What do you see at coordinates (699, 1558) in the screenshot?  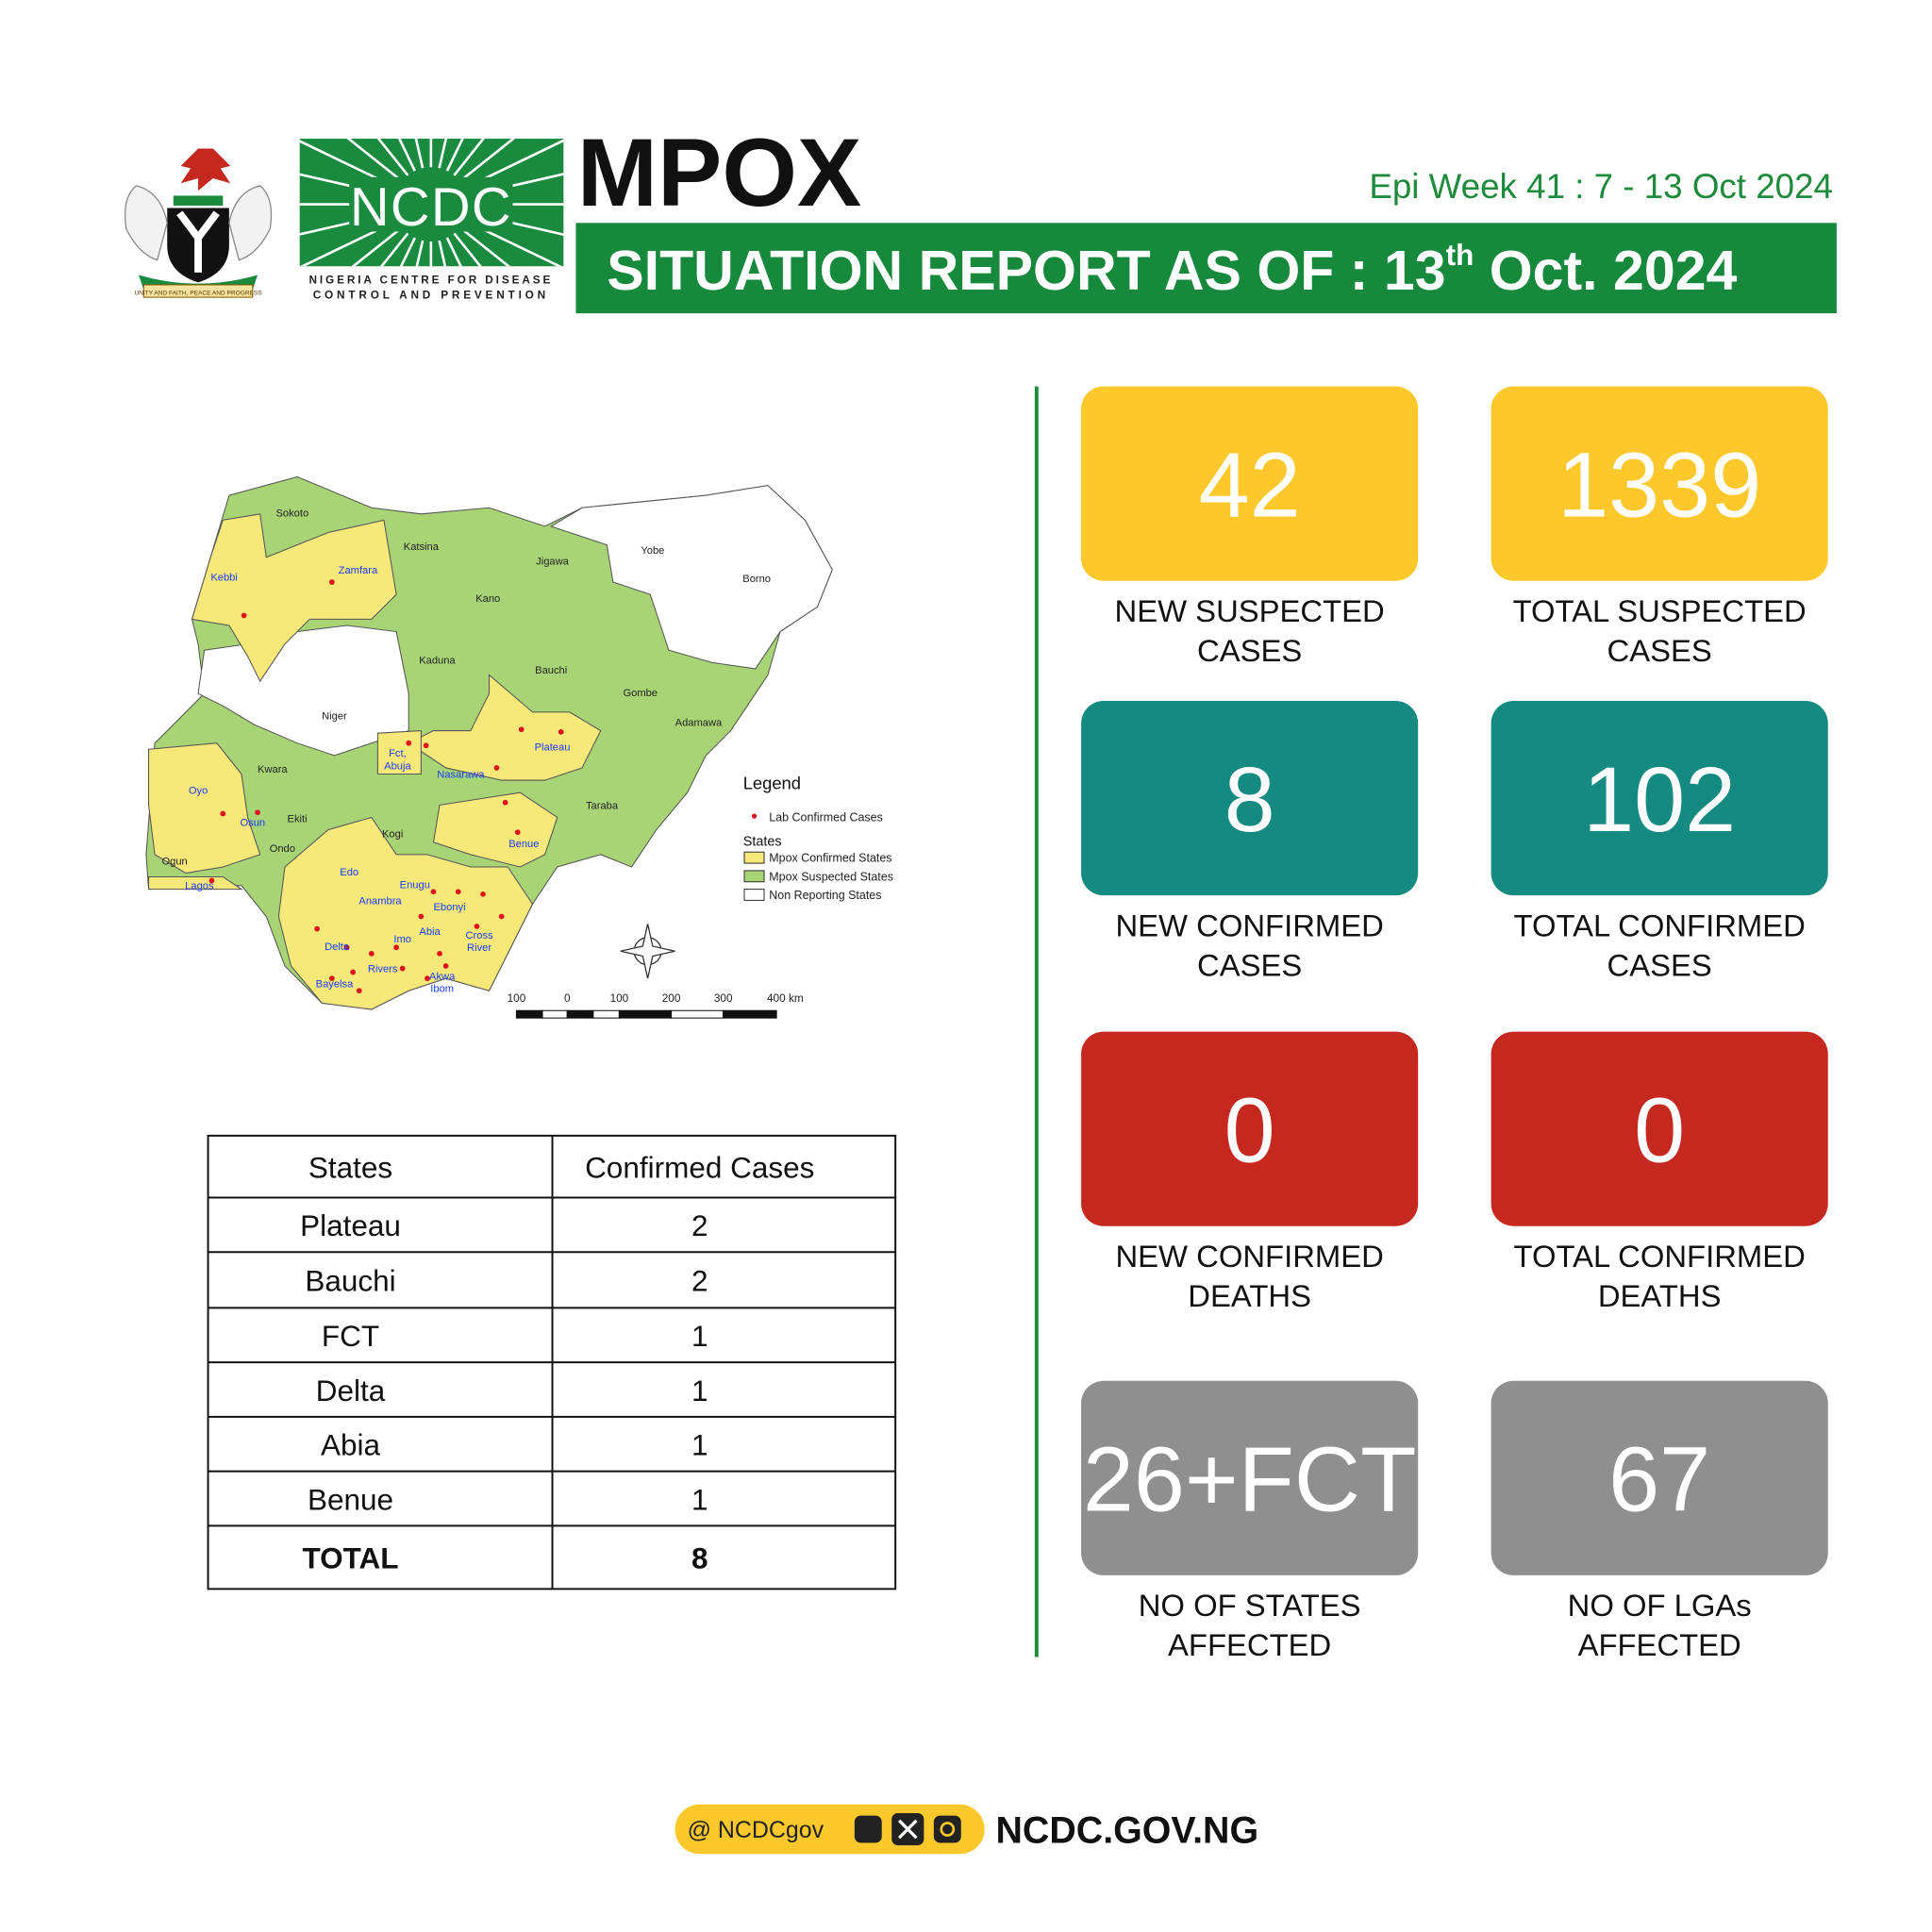 I see `table-cell: 8` at bounding box center [699, 1558].